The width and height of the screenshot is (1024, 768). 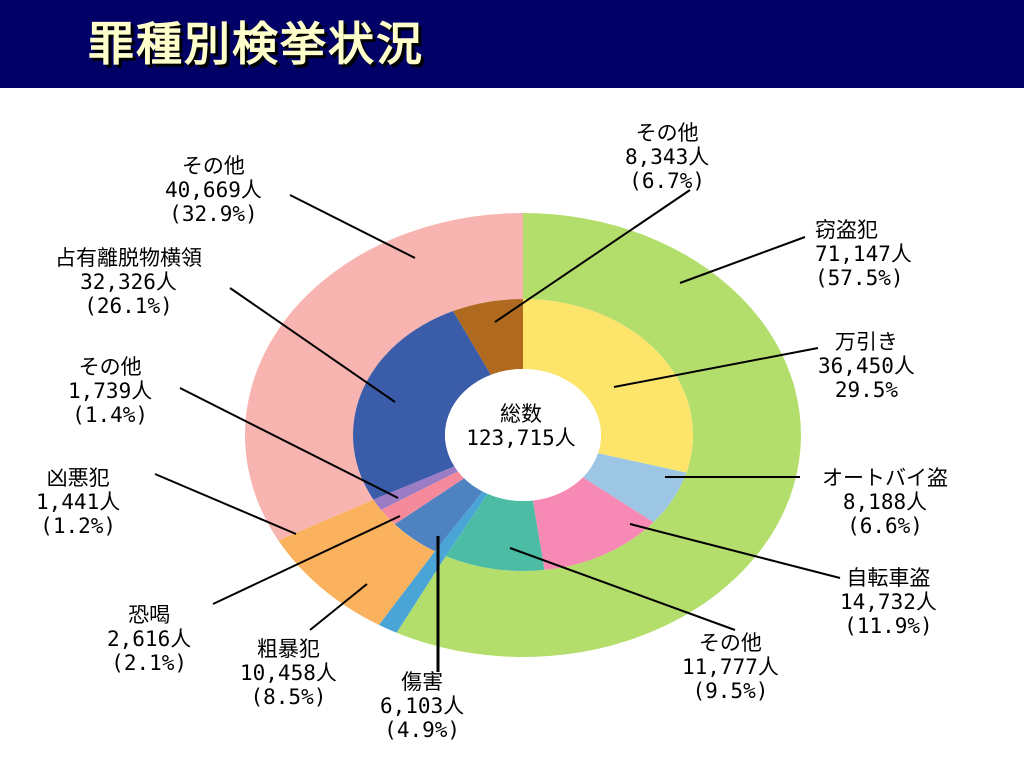 I want to click on label-pct: (4.9%), so click(x=422, y=730).